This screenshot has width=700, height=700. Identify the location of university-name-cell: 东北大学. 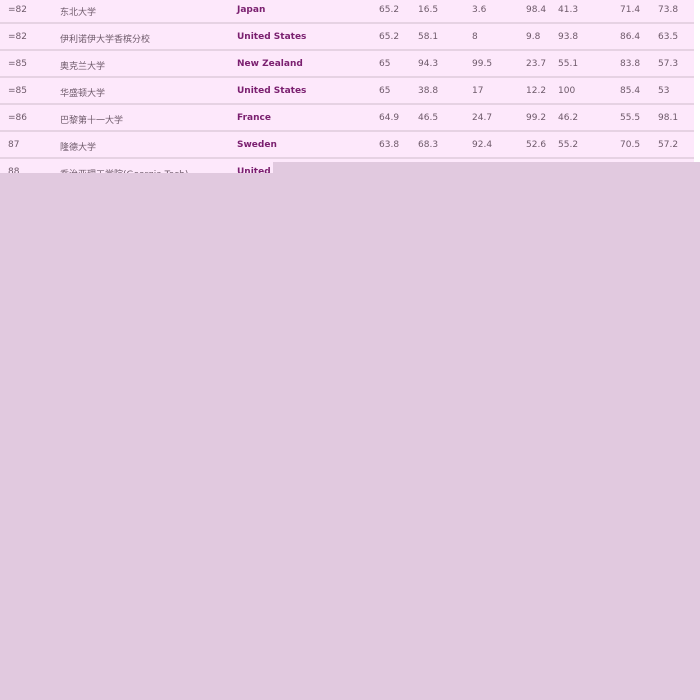
(78, 13).